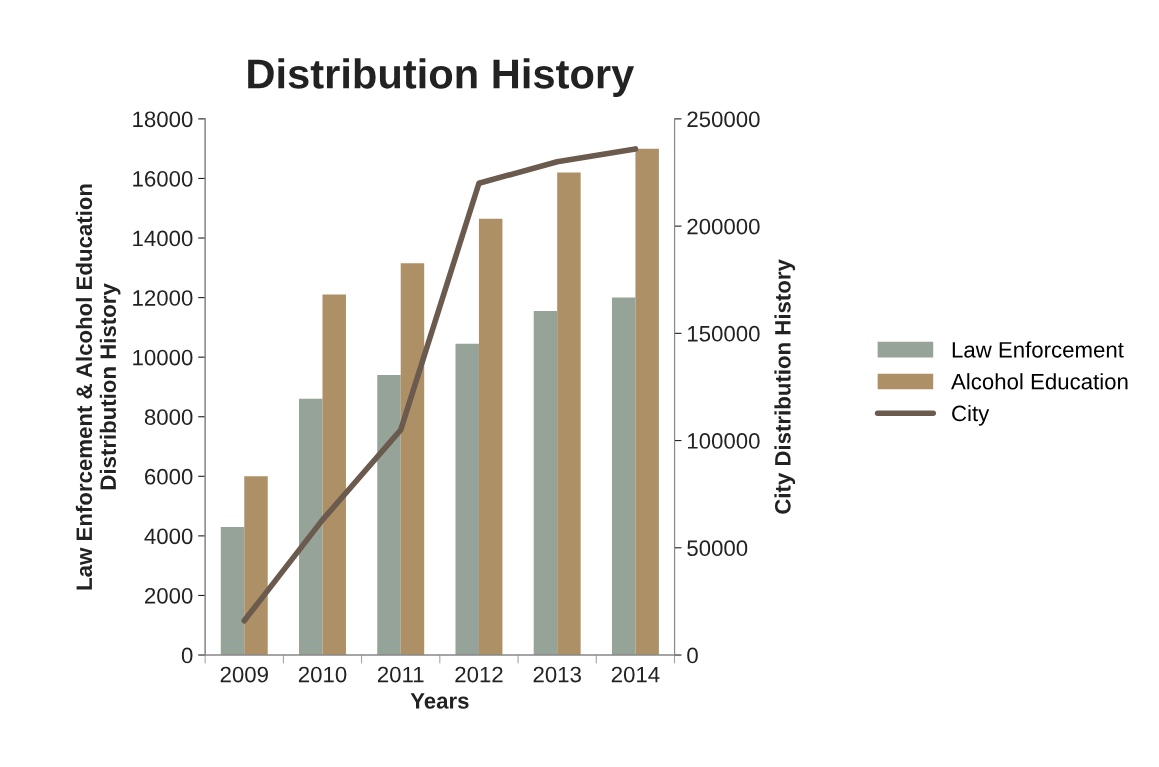 This screenshot has height=767, width=1159. I want to click on legend-label: City, so click(971, 415).